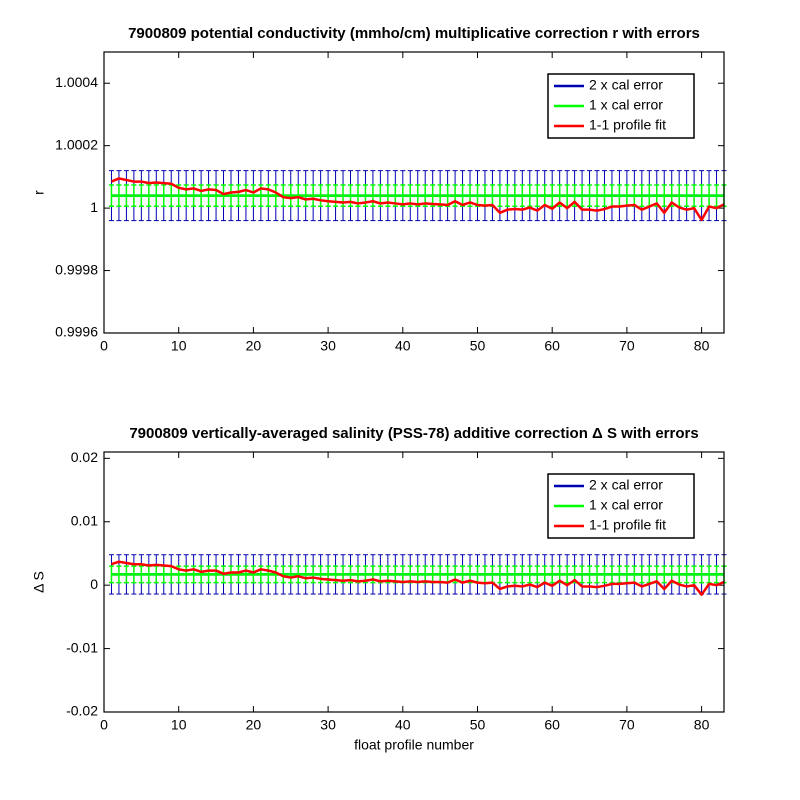  I want to click on y-tick-label: 0, so click(94, 584).